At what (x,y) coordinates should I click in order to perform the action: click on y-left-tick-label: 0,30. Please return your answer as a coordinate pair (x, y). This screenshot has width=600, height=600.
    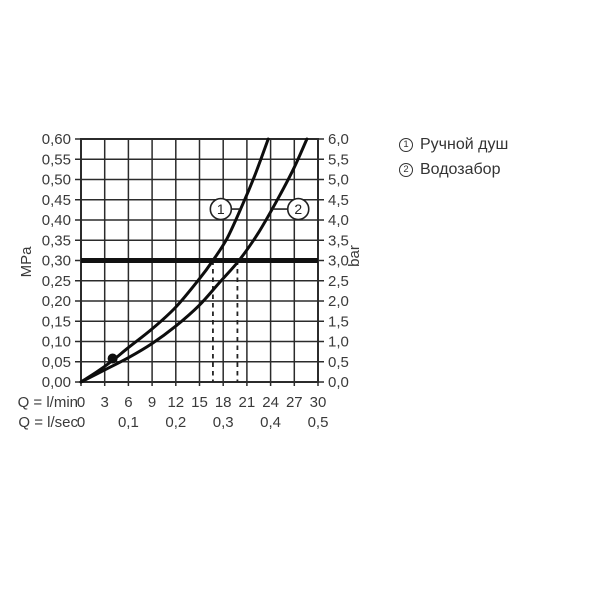
    Looking at the image, I should click on (56, 261).